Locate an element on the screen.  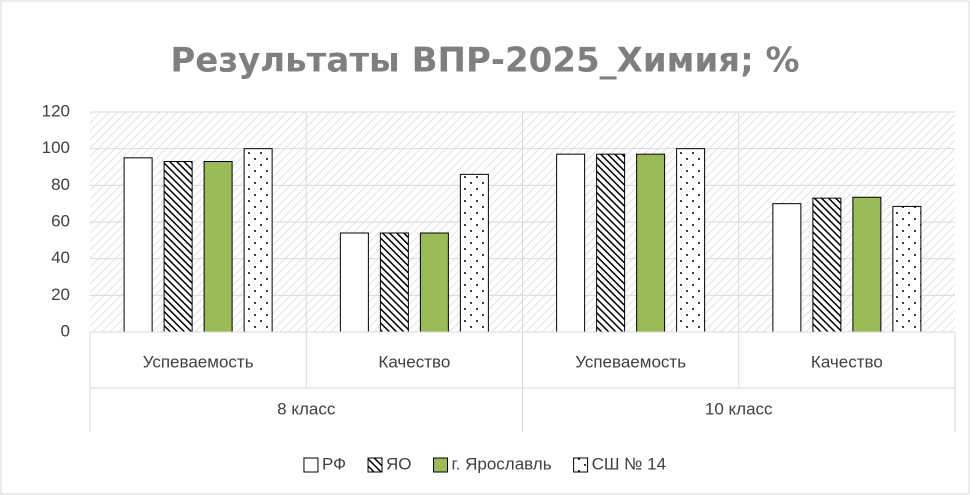
y-tick-label: 80 is located at coordinates (60, 184).